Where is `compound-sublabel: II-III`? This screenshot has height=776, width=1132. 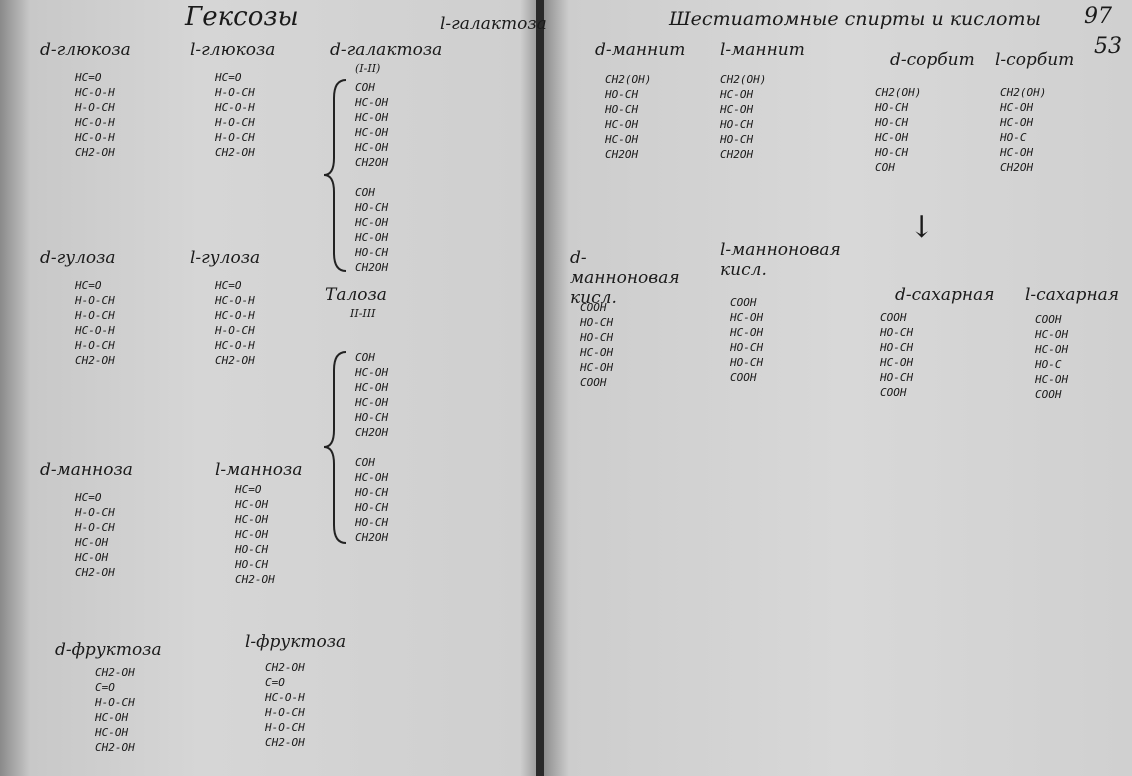 compound-sublabel: II-III is located at coordinates (363, 313).